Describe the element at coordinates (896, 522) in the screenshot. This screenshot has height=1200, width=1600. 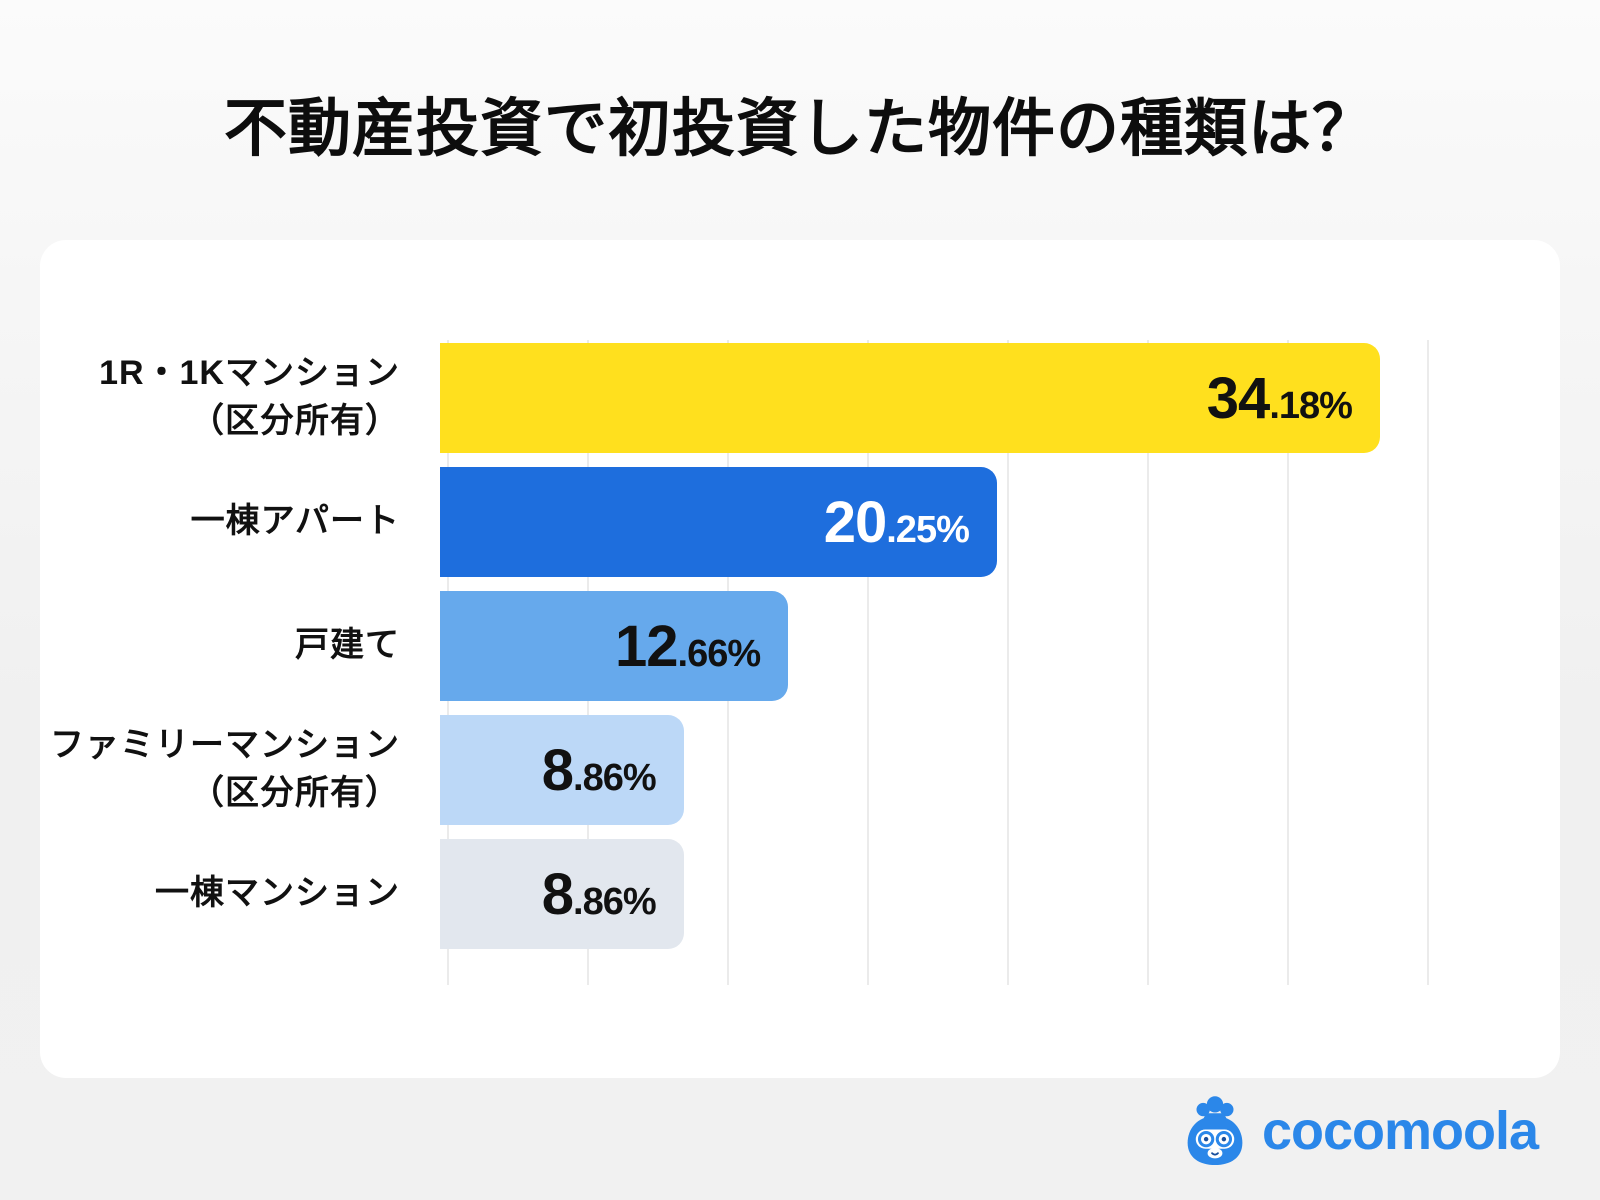
I see `value-label: 20.25%` at that location.